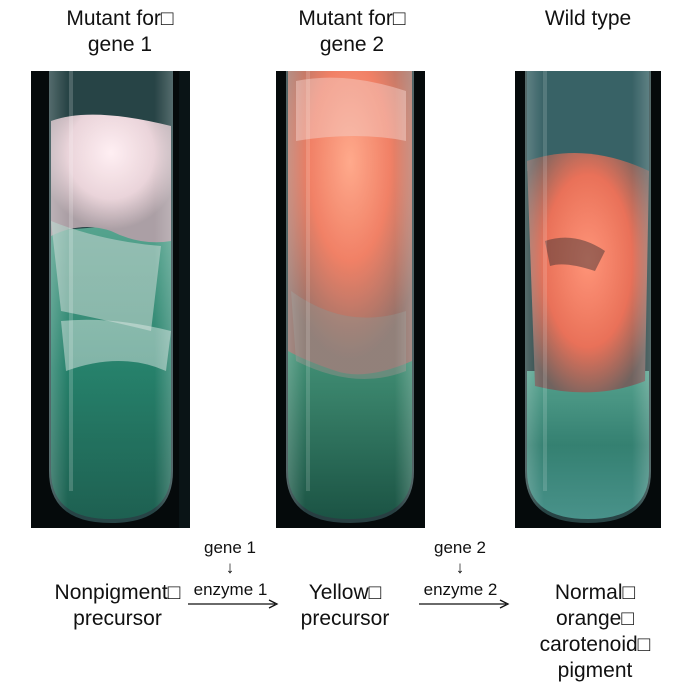 The image size is (693, 692). Describe the element at coordinates (230, 589) in the screenshot. I see `step-1-enzyme: enzyme 1` at that location.